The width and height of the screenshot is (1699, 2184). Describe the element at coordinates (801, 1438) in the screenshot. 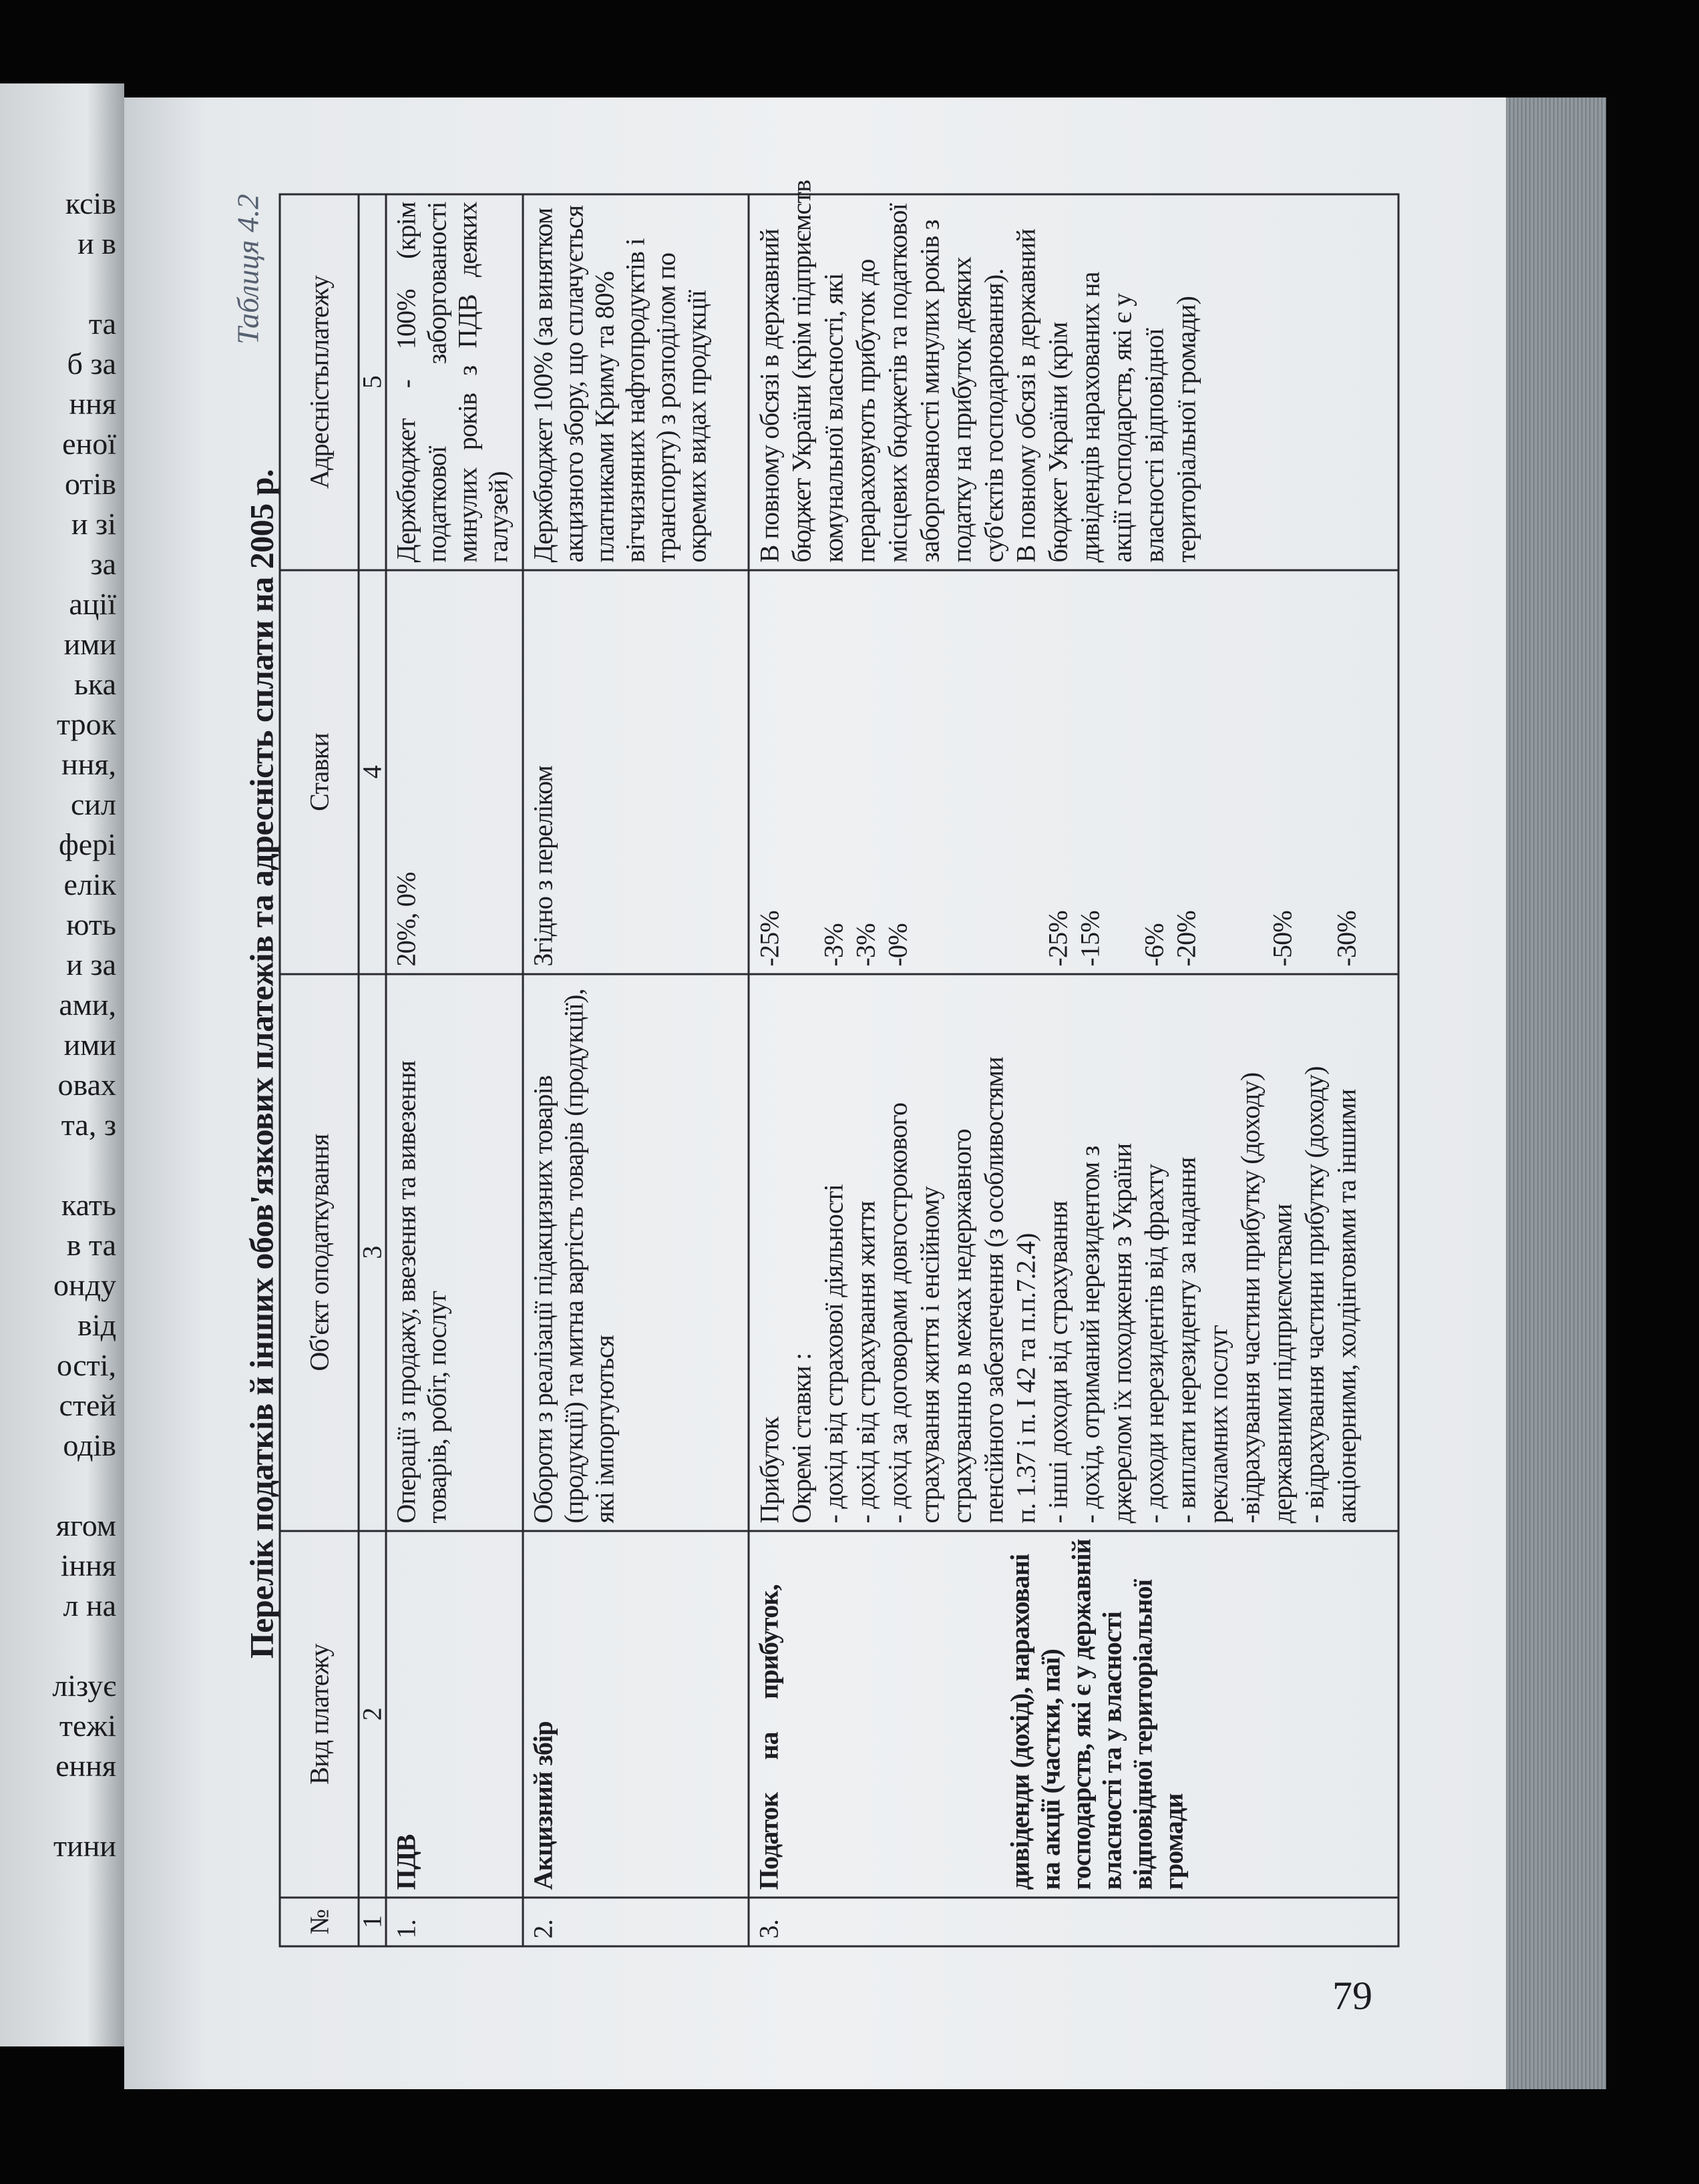

I see `tax-object-line: Окремі ставки :` at that location.